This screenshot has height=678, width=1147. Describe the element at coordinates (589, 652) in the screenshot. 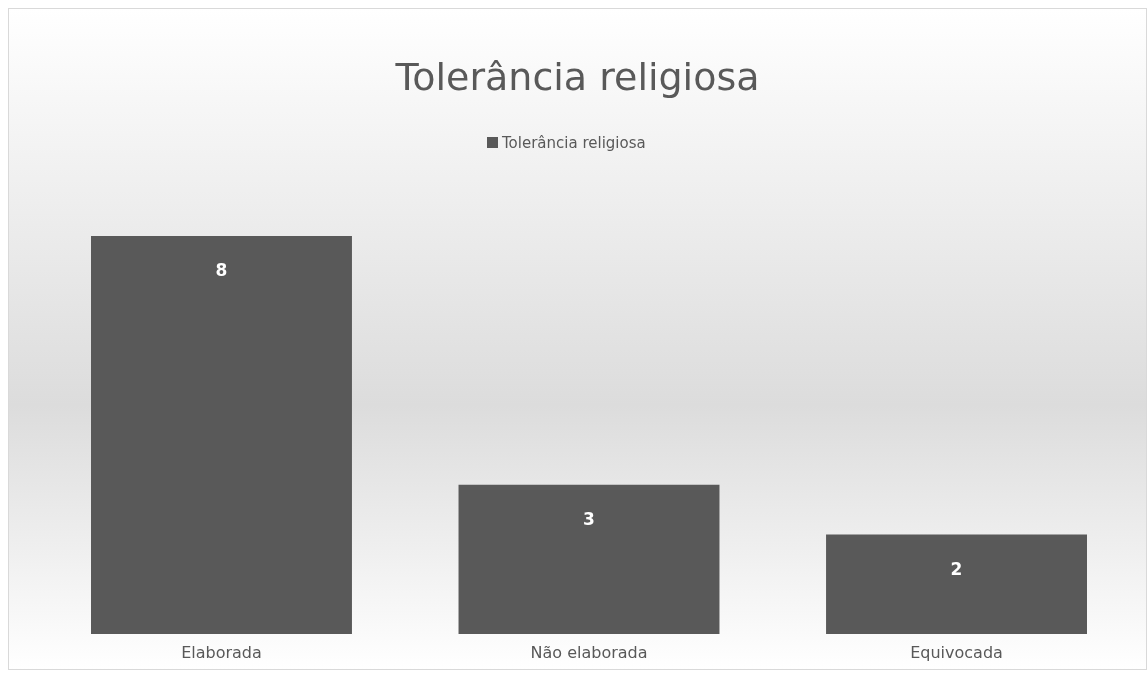

I see `x-tick-label: Não elaborada` at that location.